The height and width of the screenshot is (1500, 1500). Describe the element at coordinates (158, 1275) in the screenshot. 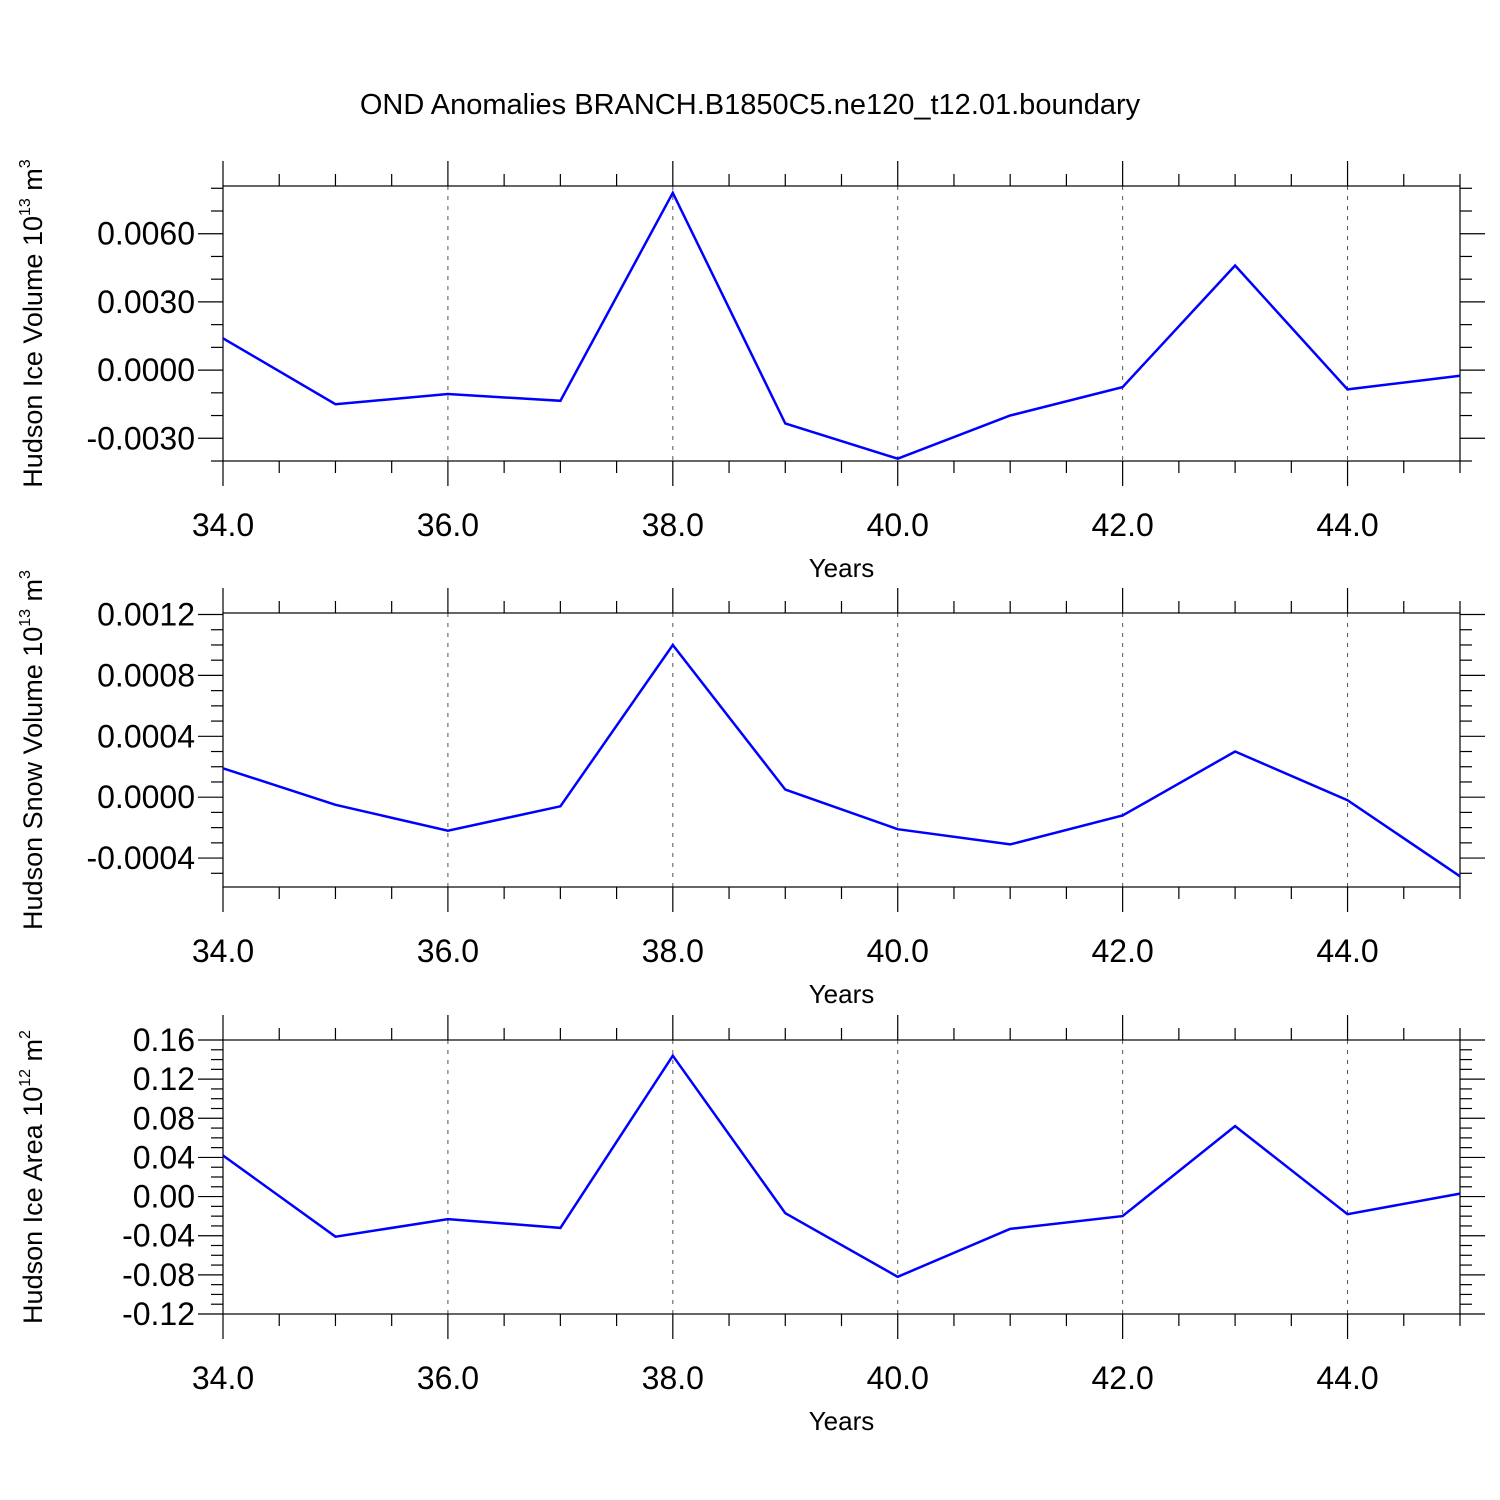

I see `y-tick-label: -0.08` at that location.